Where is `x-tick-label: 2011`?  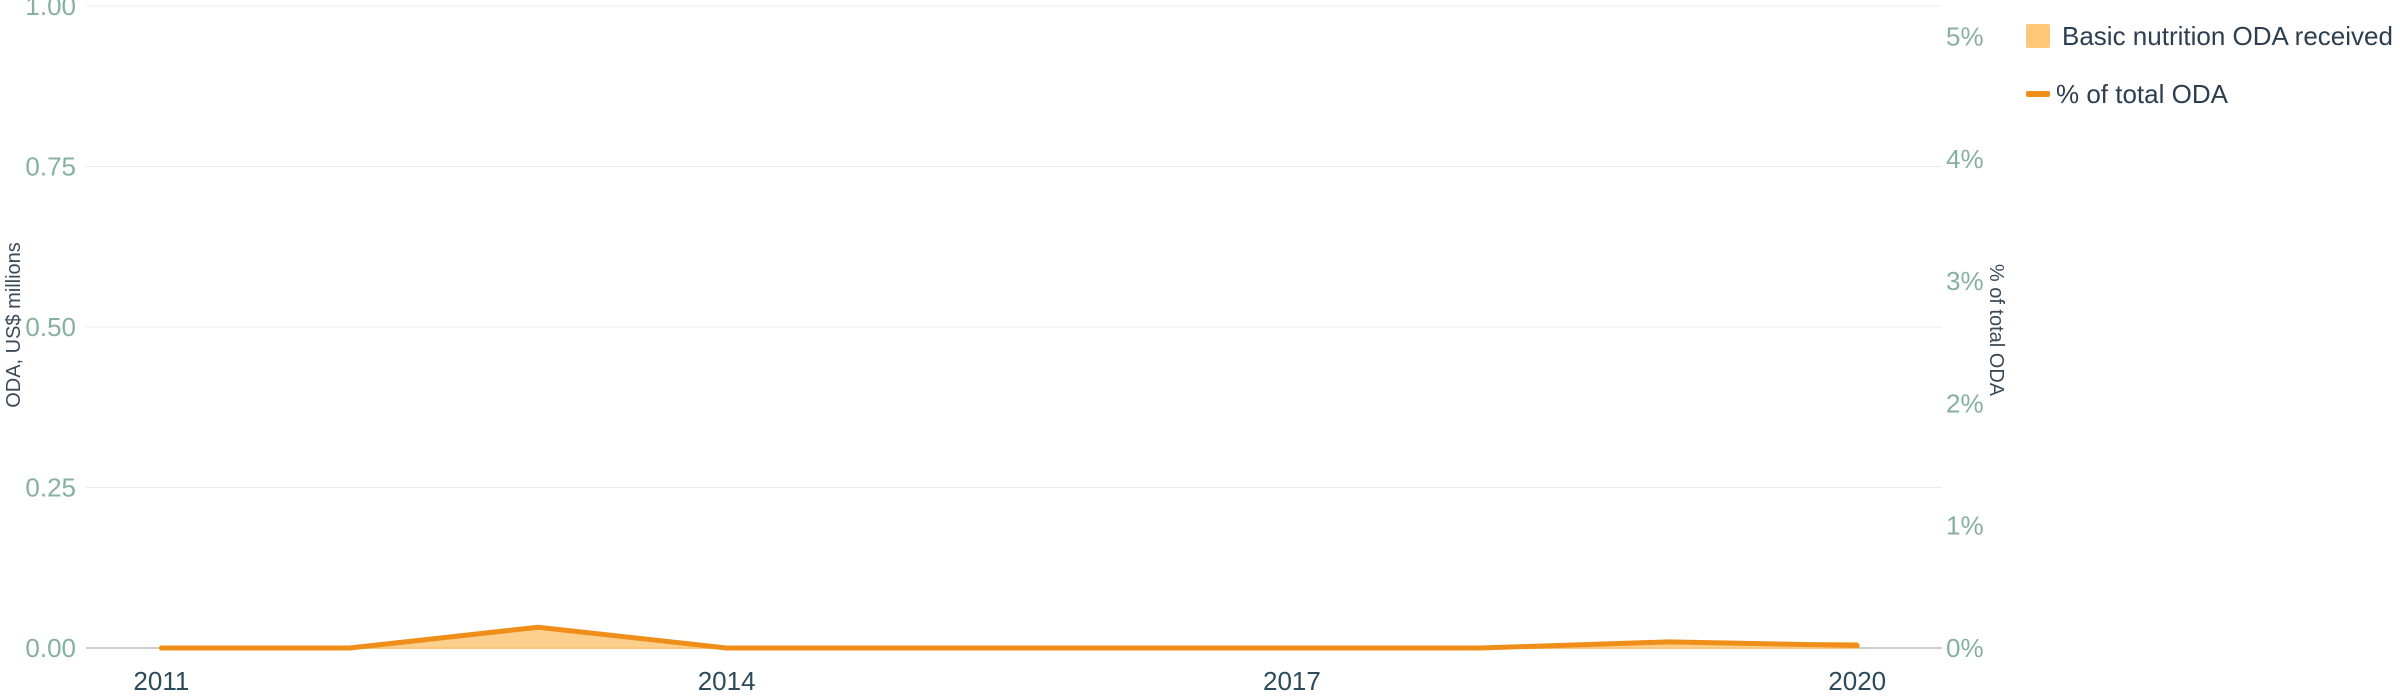
x-tick-label: 2011 is located at coordinates (161, 681).